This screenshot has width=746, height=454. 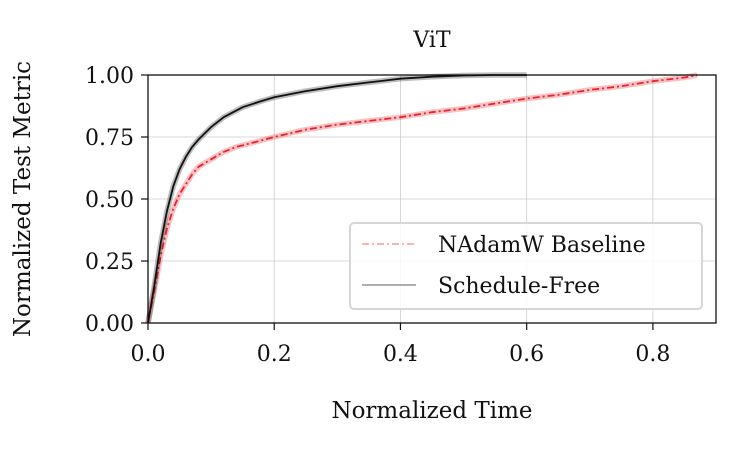 I want to click on y-axis-ticks: 0.00 0.25 0.50 0.75 1.00, so click(x=116, y=200).